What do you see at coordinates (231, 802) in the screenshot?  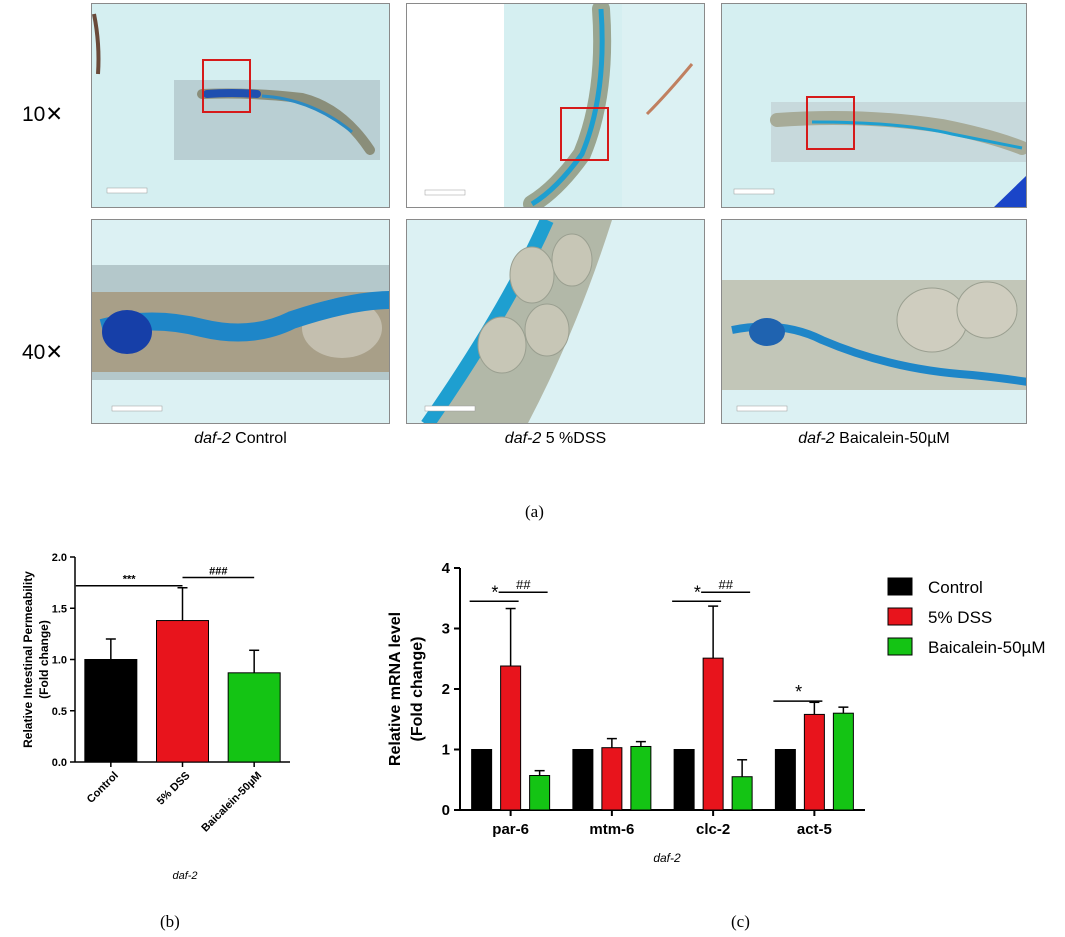 I see `x-tick-label: Baicalein-50µM` at bounding box center [231, 802].